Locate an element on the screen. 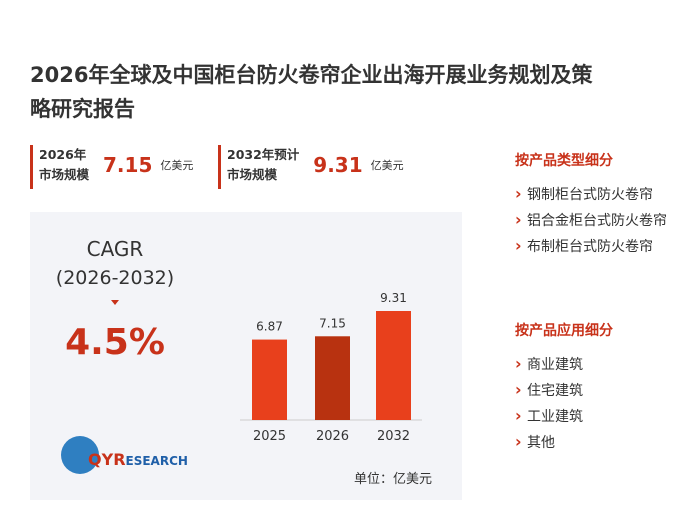  segment-item: 铝合金柜台式防火卷帘 is located at coordinates (591, 220).